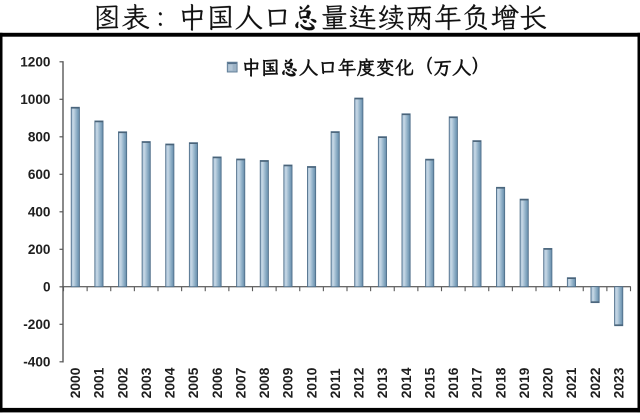 The image size is (640, 420). What do you see at coordinates (240, 382) in the screenshot?
I see `svg-text: 2007` at bounding box center [240, 382].